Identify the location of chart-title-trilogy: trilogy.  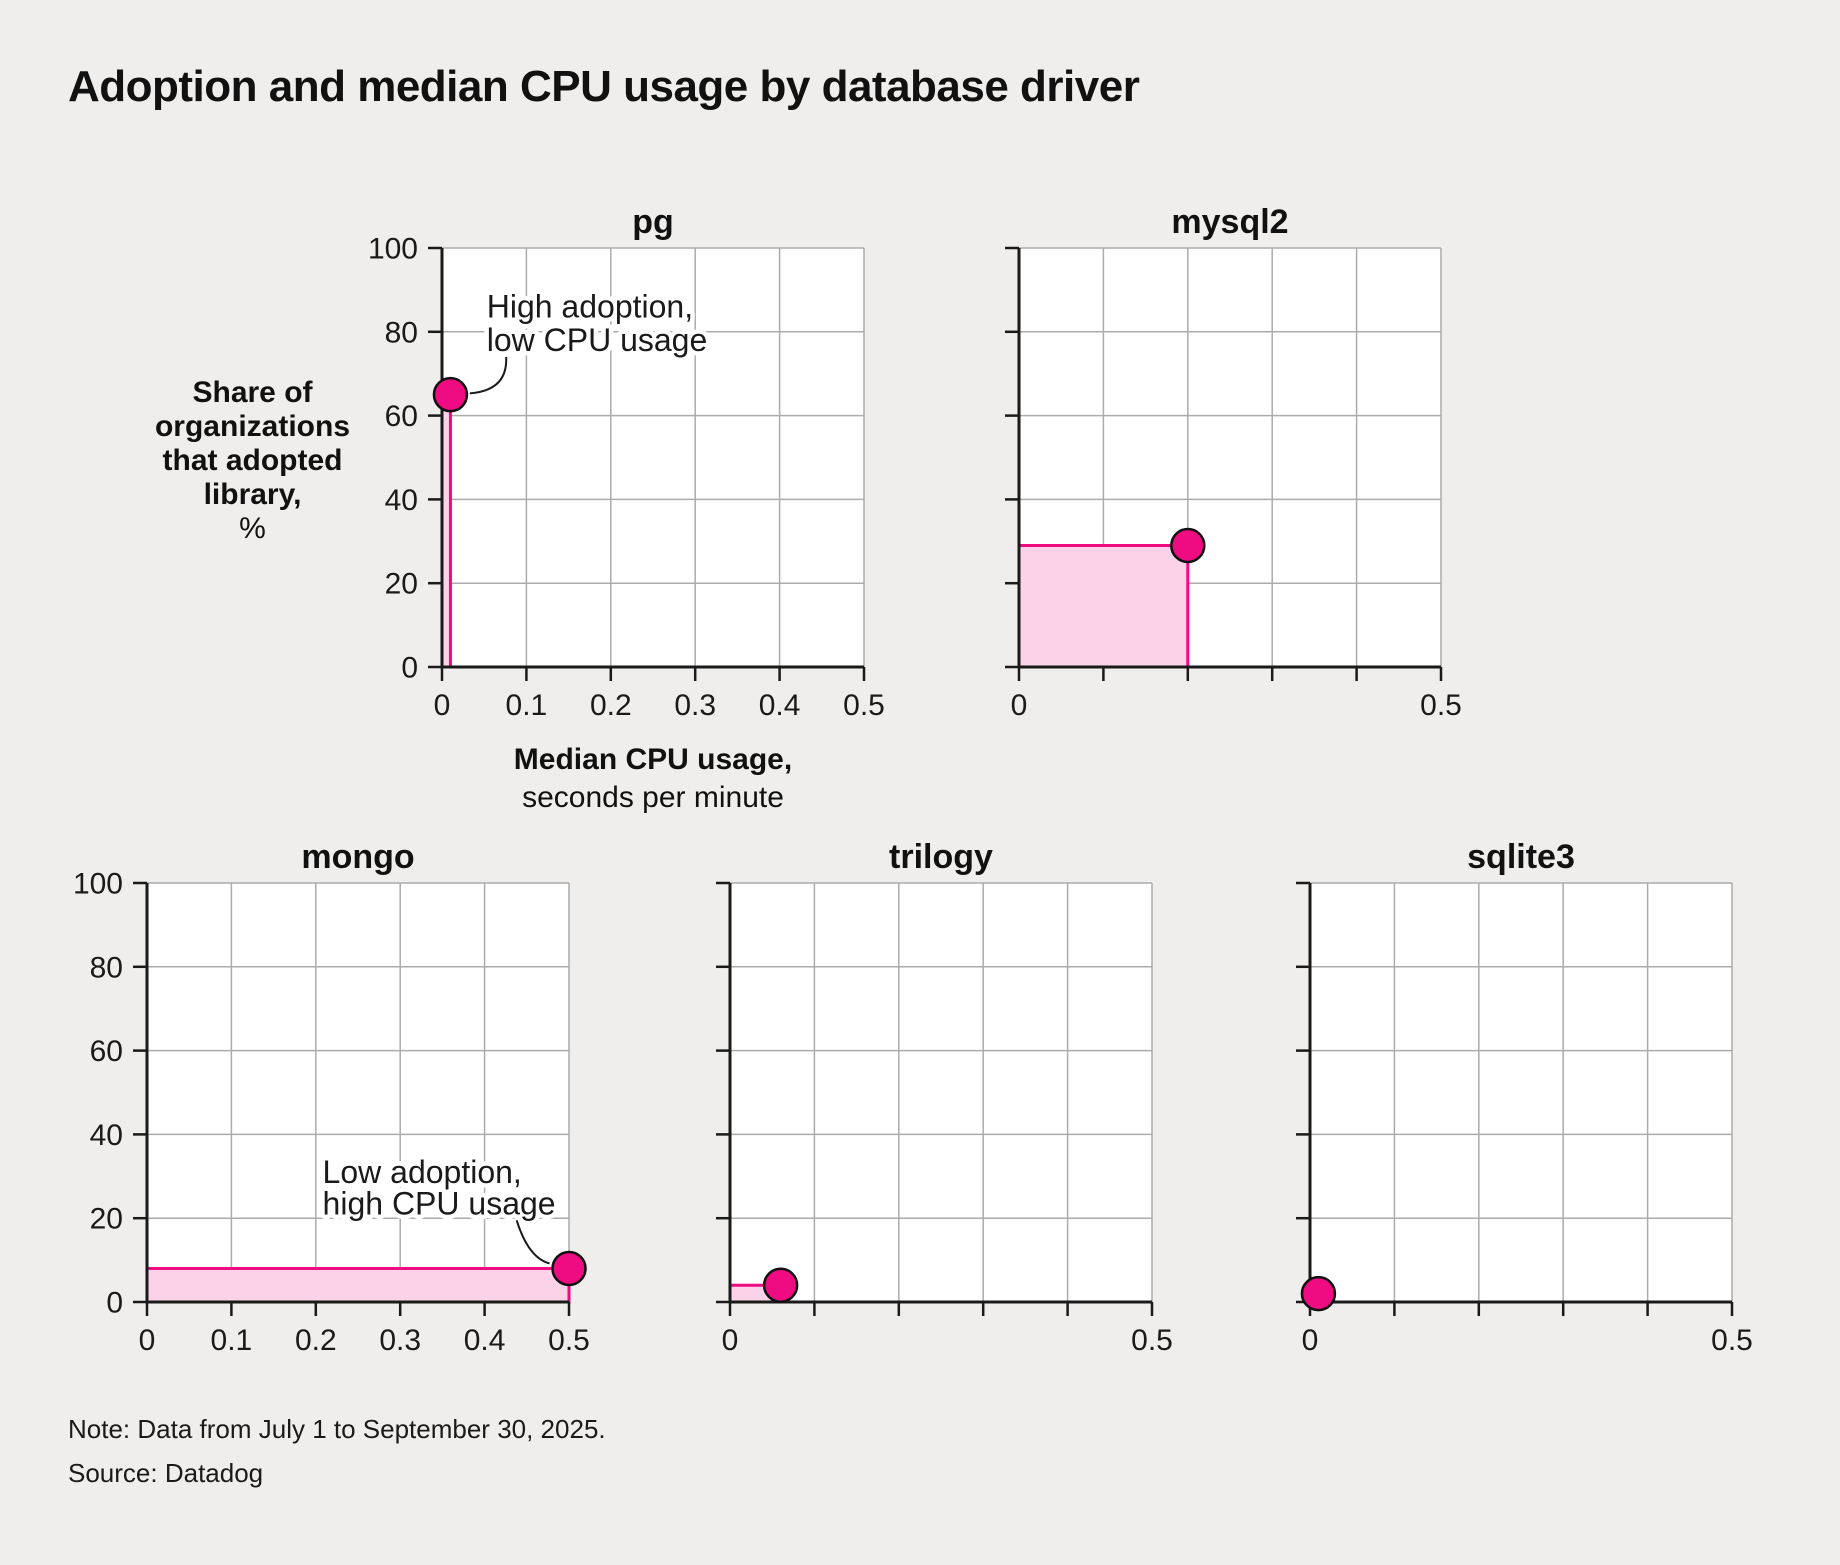
(941, 857).